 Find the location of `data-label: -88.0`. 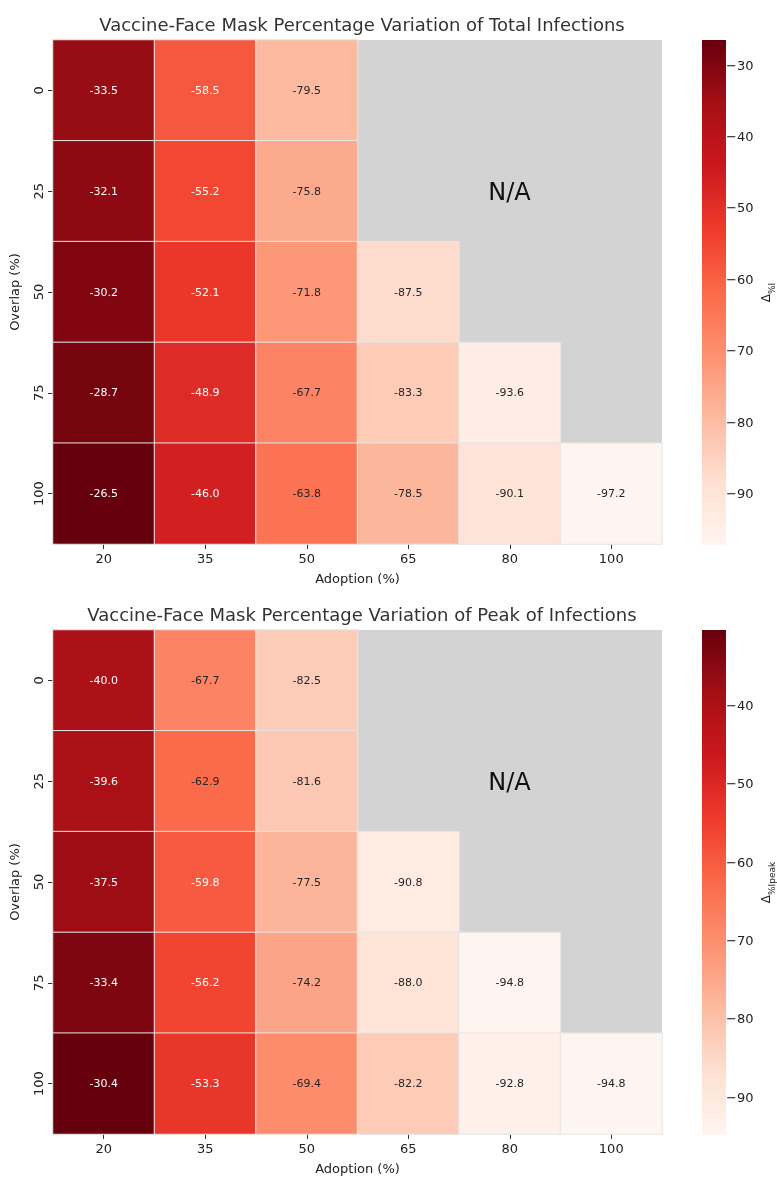

data-label: -88.0 is located at coordinates (408, 983).